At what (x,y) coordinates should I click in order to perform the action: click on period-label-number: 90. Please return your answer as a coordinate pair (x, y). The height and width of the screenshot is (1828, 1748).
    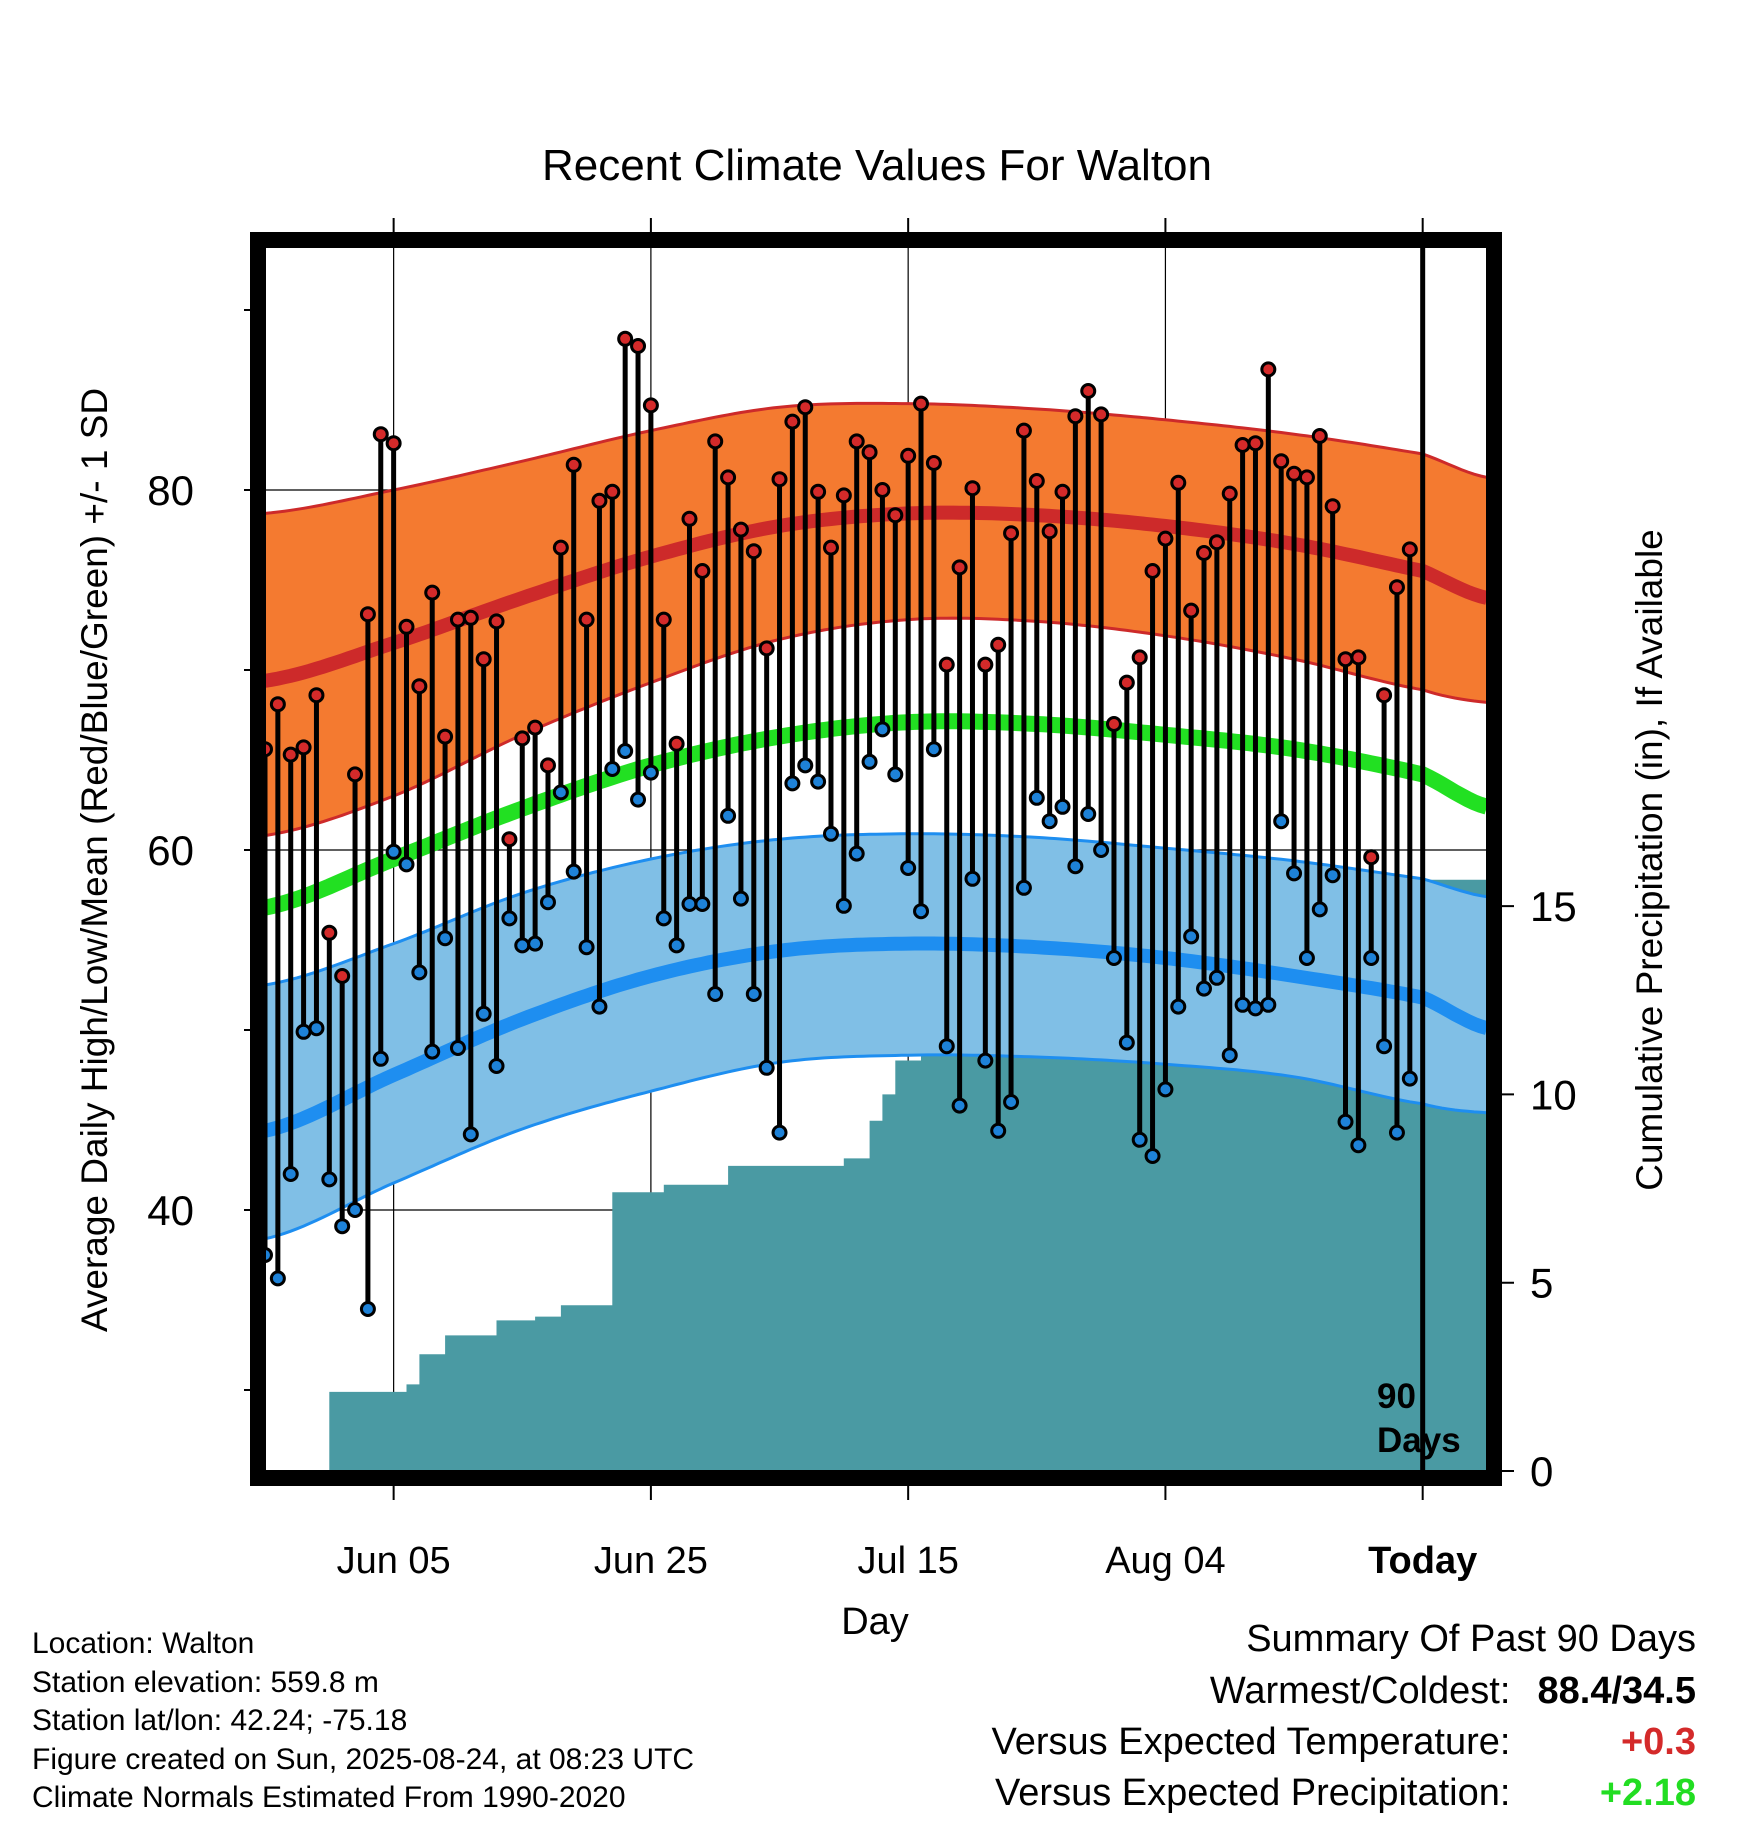
    Looking at the image, I should click on (1396, 1396).